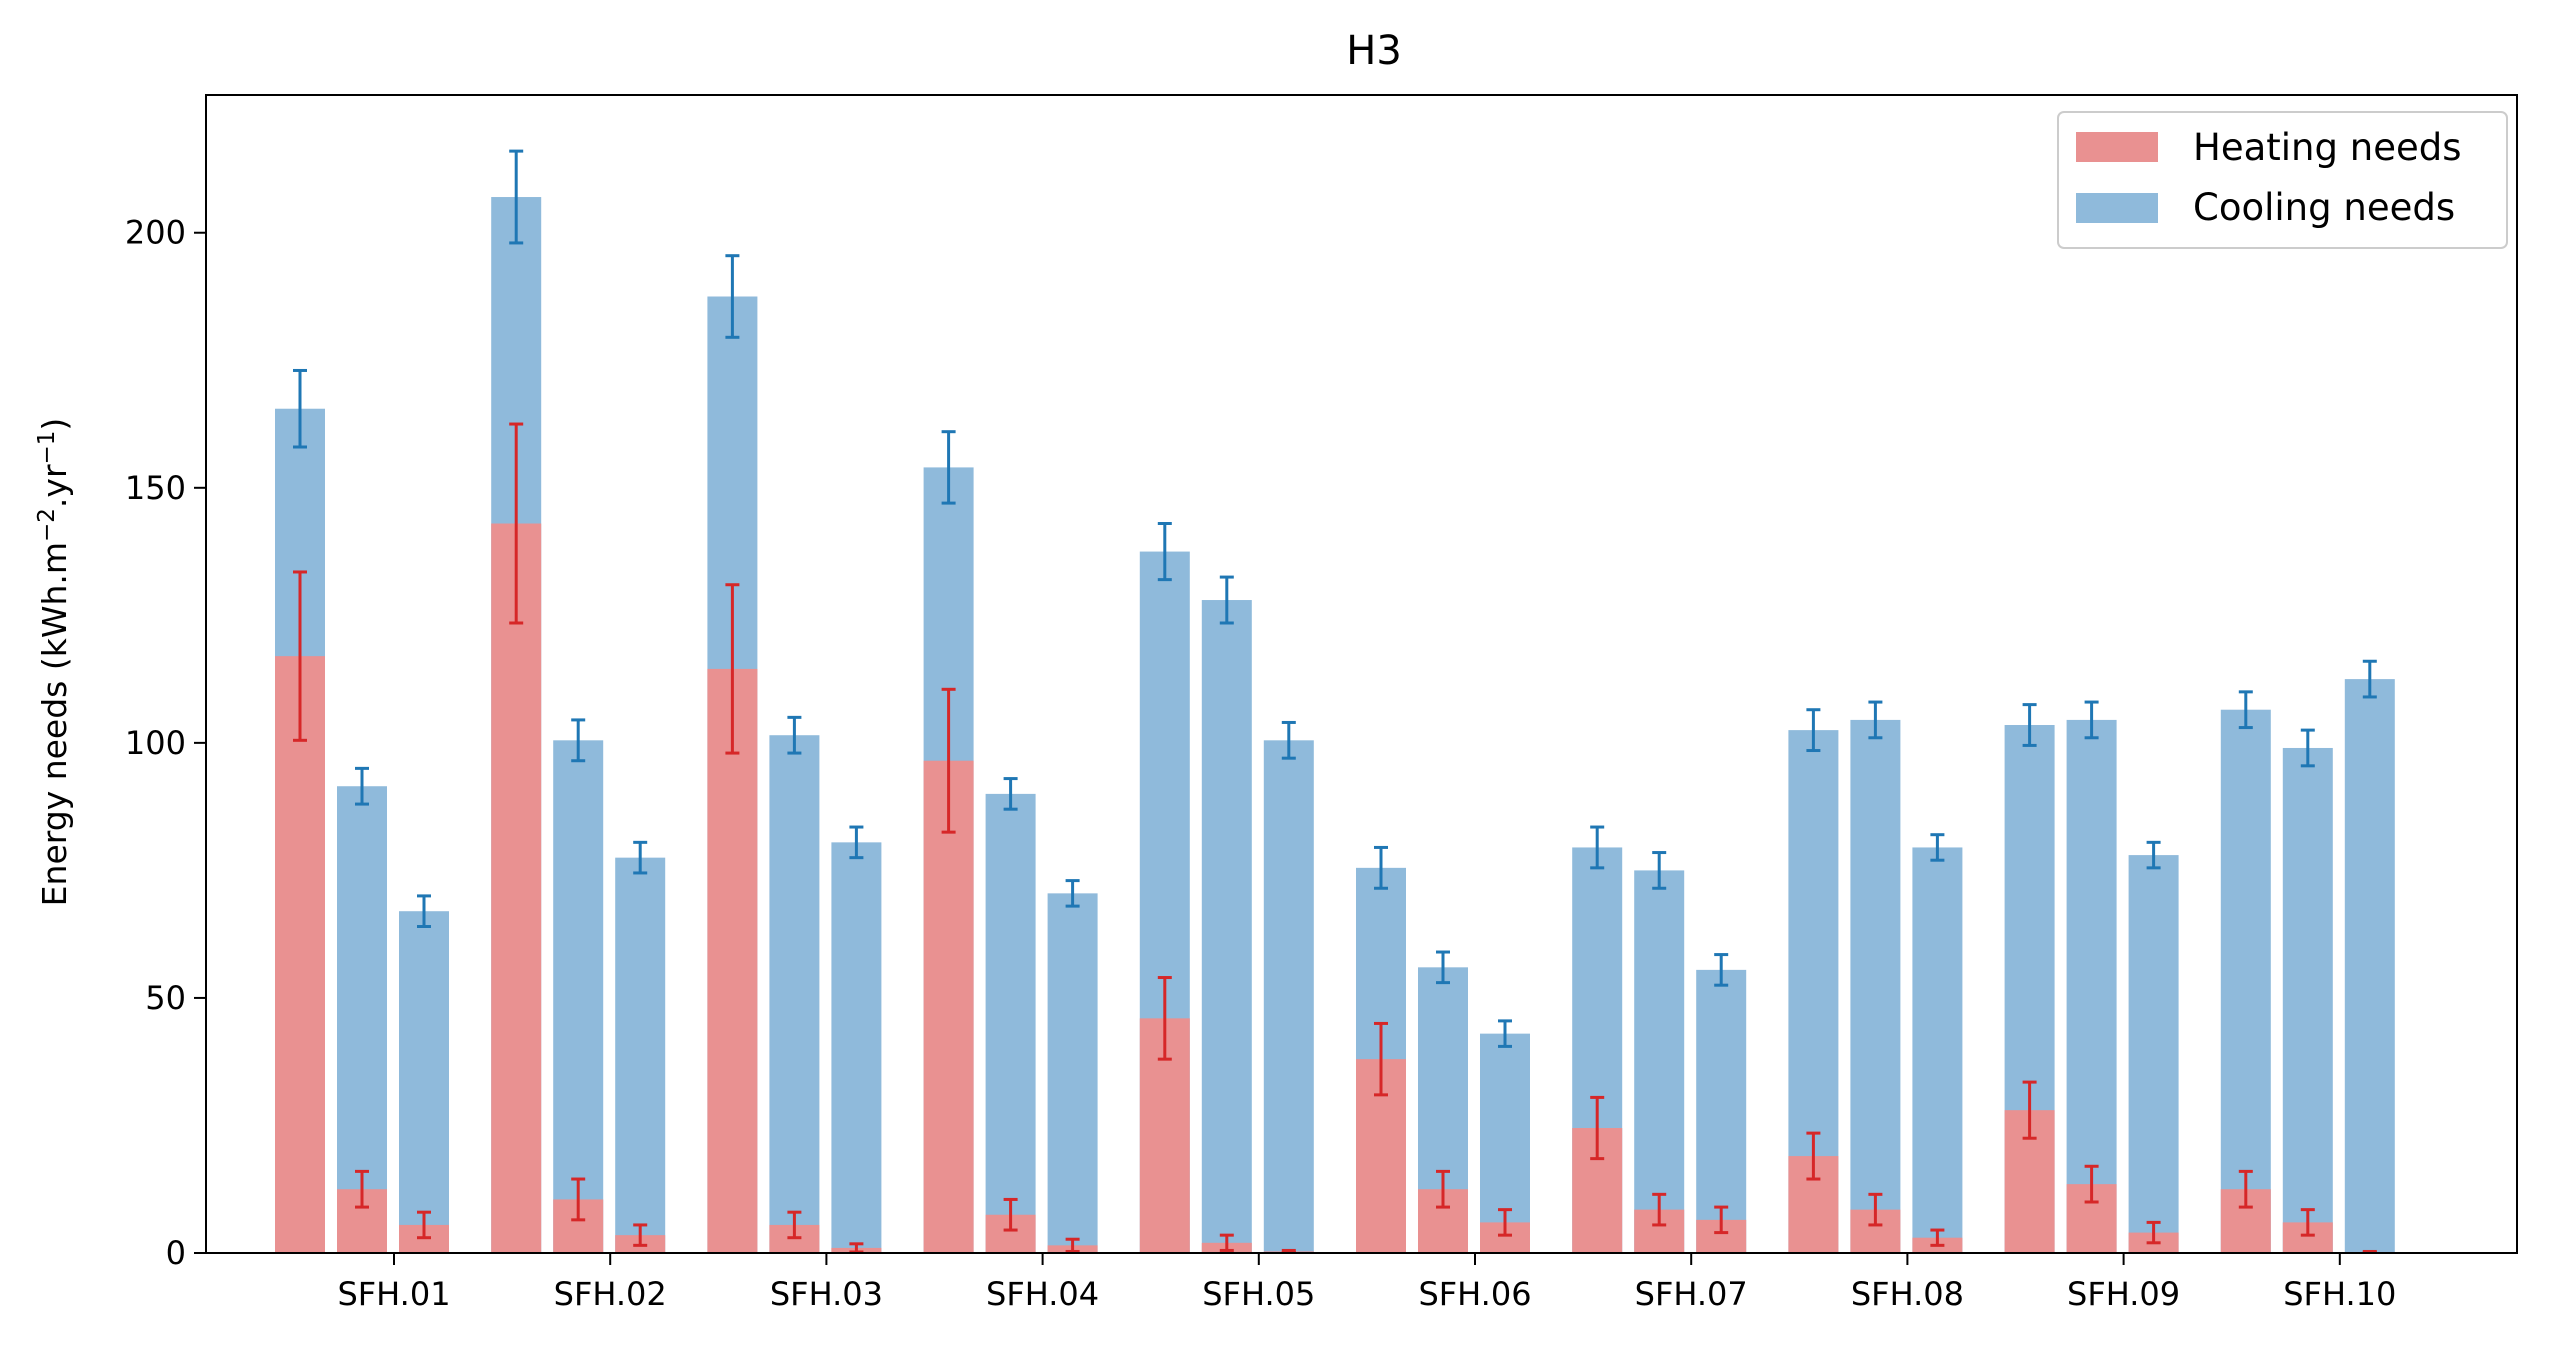 The height and width of the screenshot is (1347, 2560). Describe the element at coordinates (1374, 51) in the screenshot. I see `chart-title: H3` at that location.